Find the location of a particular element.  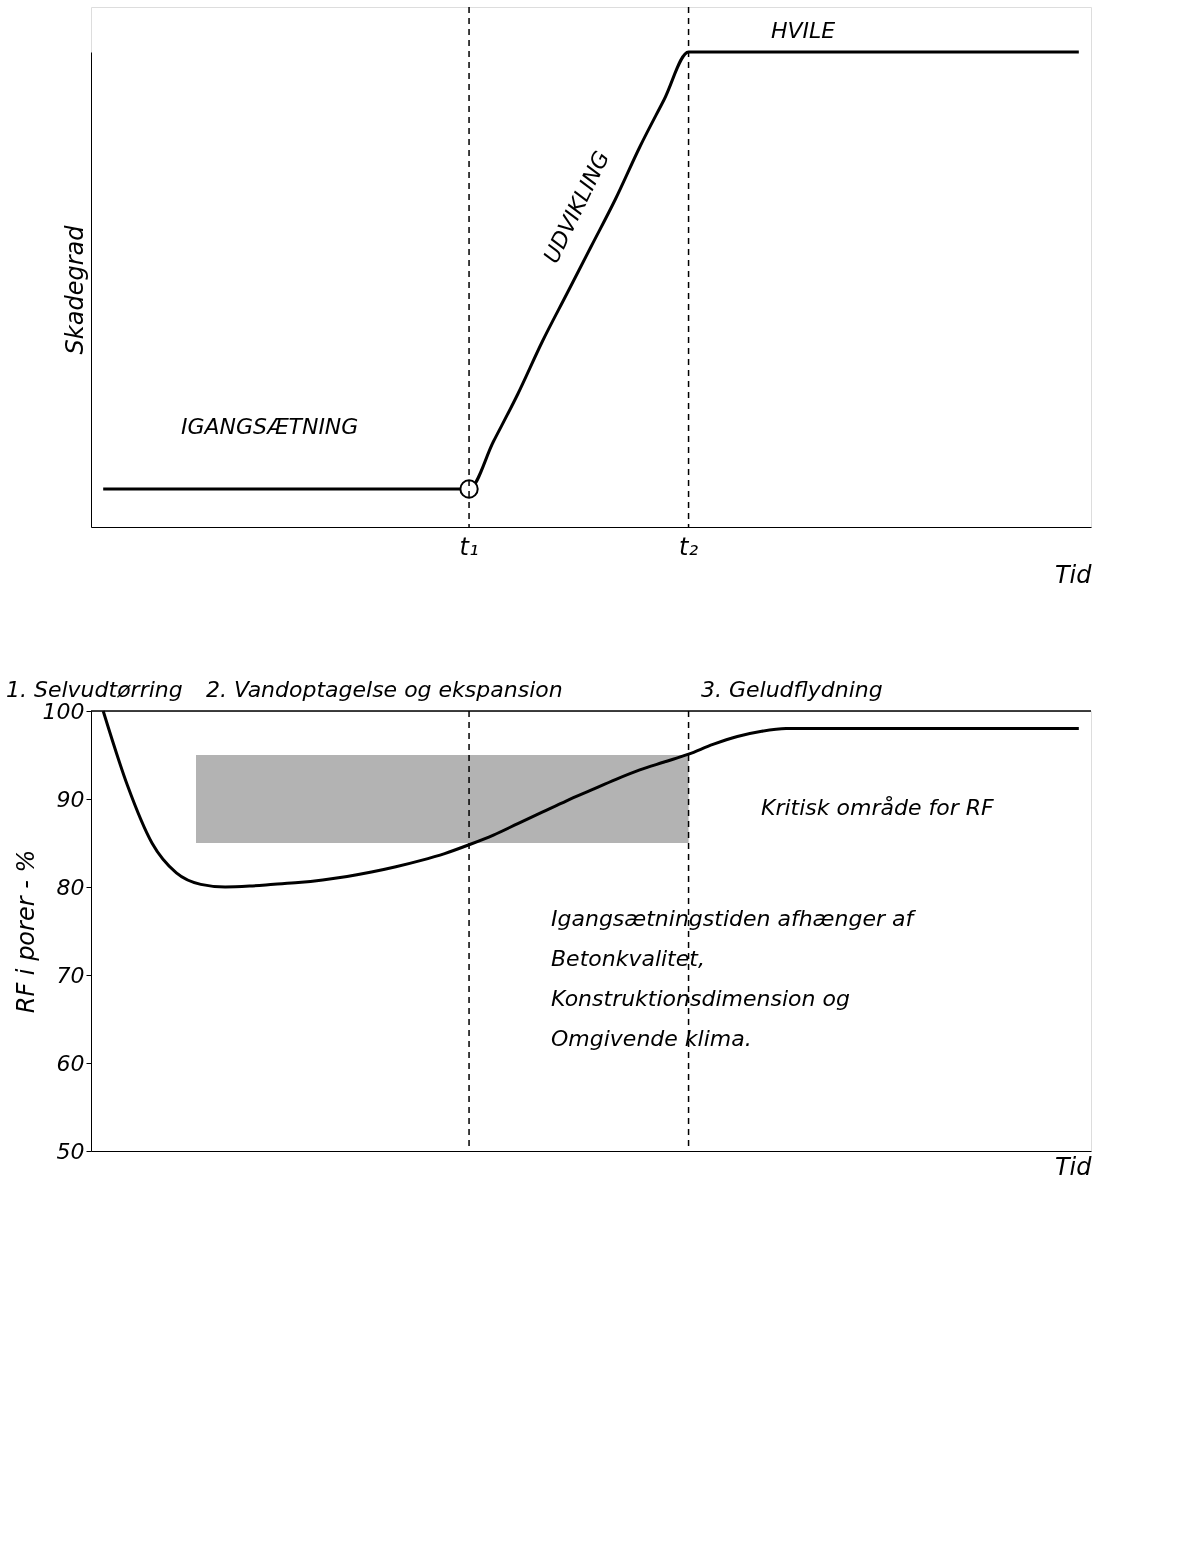

y-tick-label: 60 is located at coordinates (70, 1063).